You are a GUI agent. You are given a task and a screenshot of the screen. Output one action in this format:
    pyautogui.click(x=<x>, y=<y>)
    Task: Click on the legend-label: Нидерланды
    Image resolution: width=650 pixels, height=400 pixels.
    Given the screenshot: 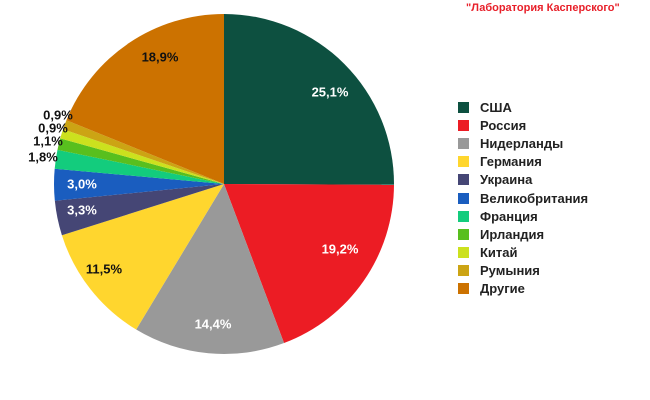 What is the action you would take?
    pyautogui.click(x=522, y=143)
    